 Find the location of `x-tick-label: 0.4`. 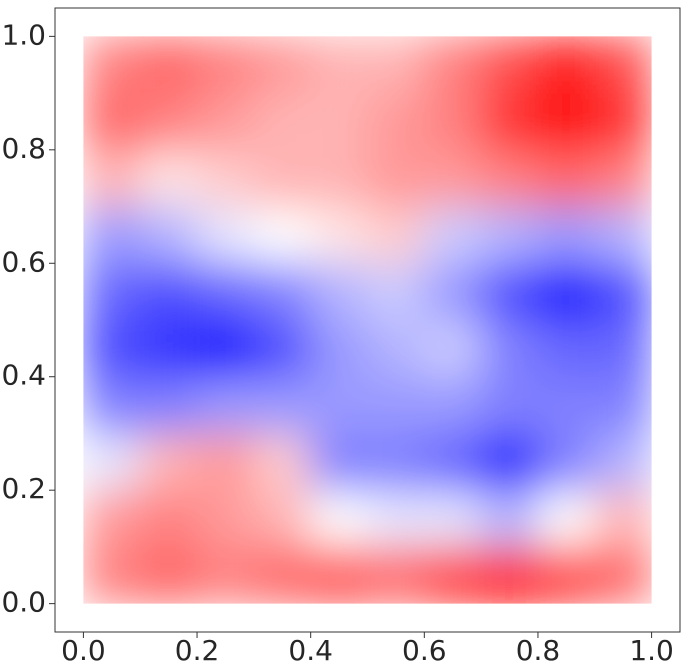

x-tick-label: 0.4 is located at coordinates (310, 650).